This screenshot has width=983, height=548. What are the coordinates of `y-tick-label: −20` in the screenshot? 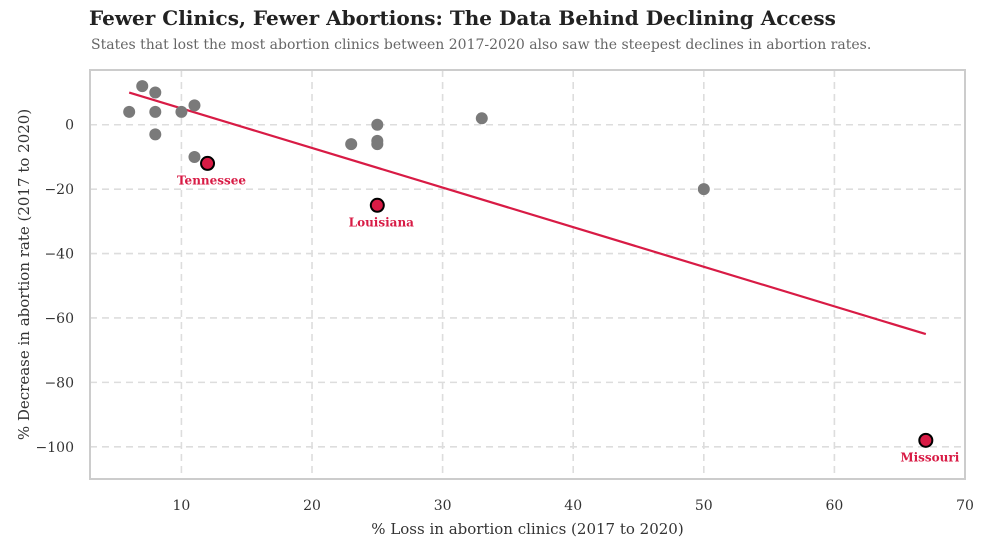 It's located at (59, 190).